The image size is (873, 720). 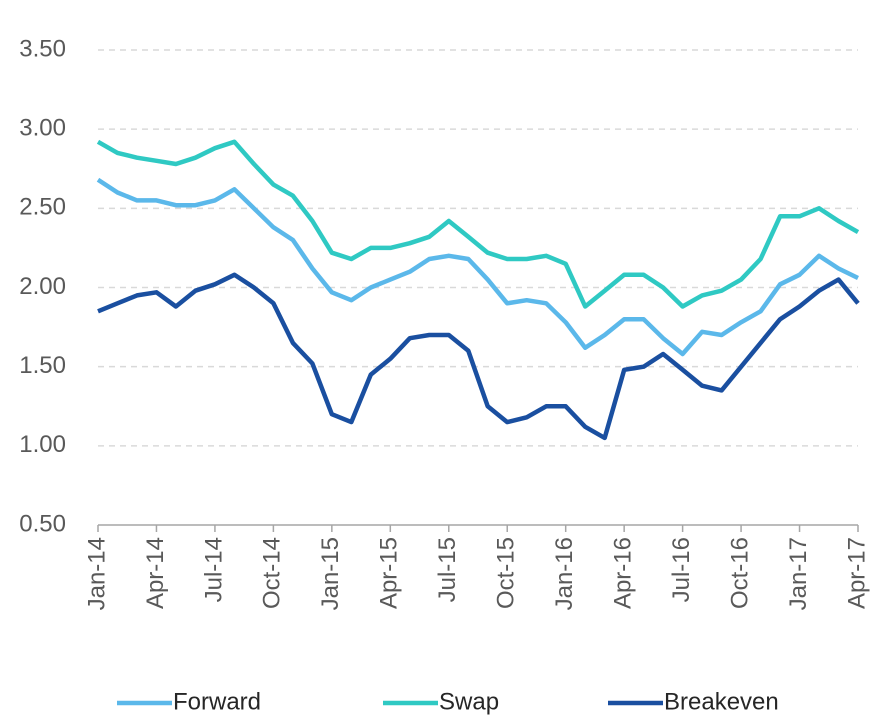 What do you see at coordinates (798, 573) in the screenshot?
I see `x-tick-label: Jan-17` at bounding box center [798, 573].